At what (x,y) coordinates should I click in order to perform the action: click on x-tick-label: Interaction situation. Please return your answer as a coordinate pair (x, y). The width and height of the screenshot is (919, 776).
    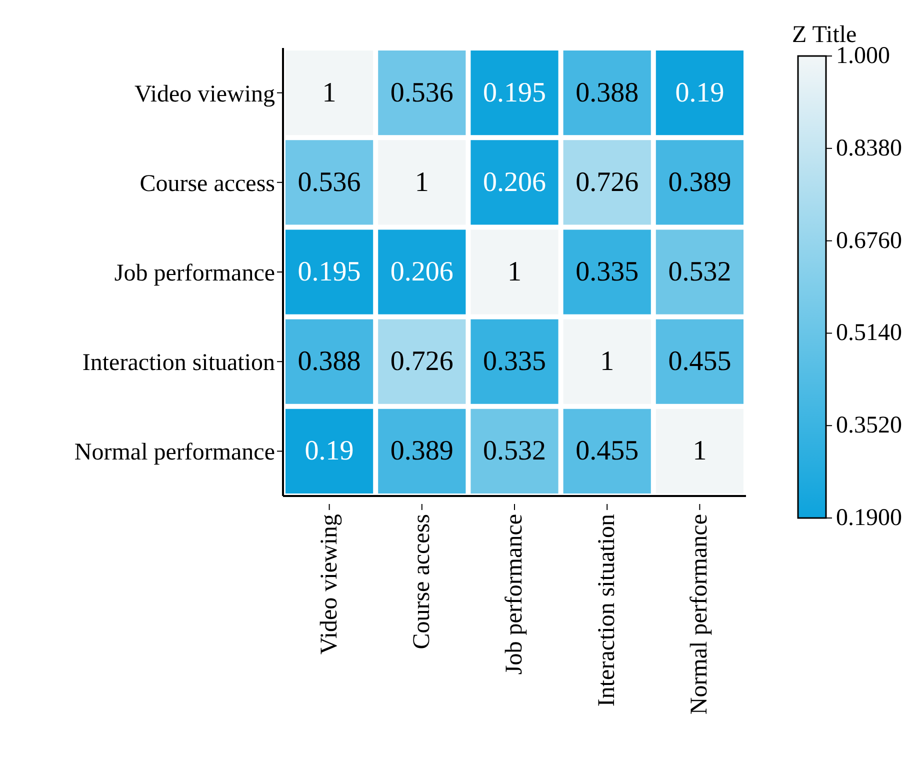
    Looking at the image, I should click on (607, 610).